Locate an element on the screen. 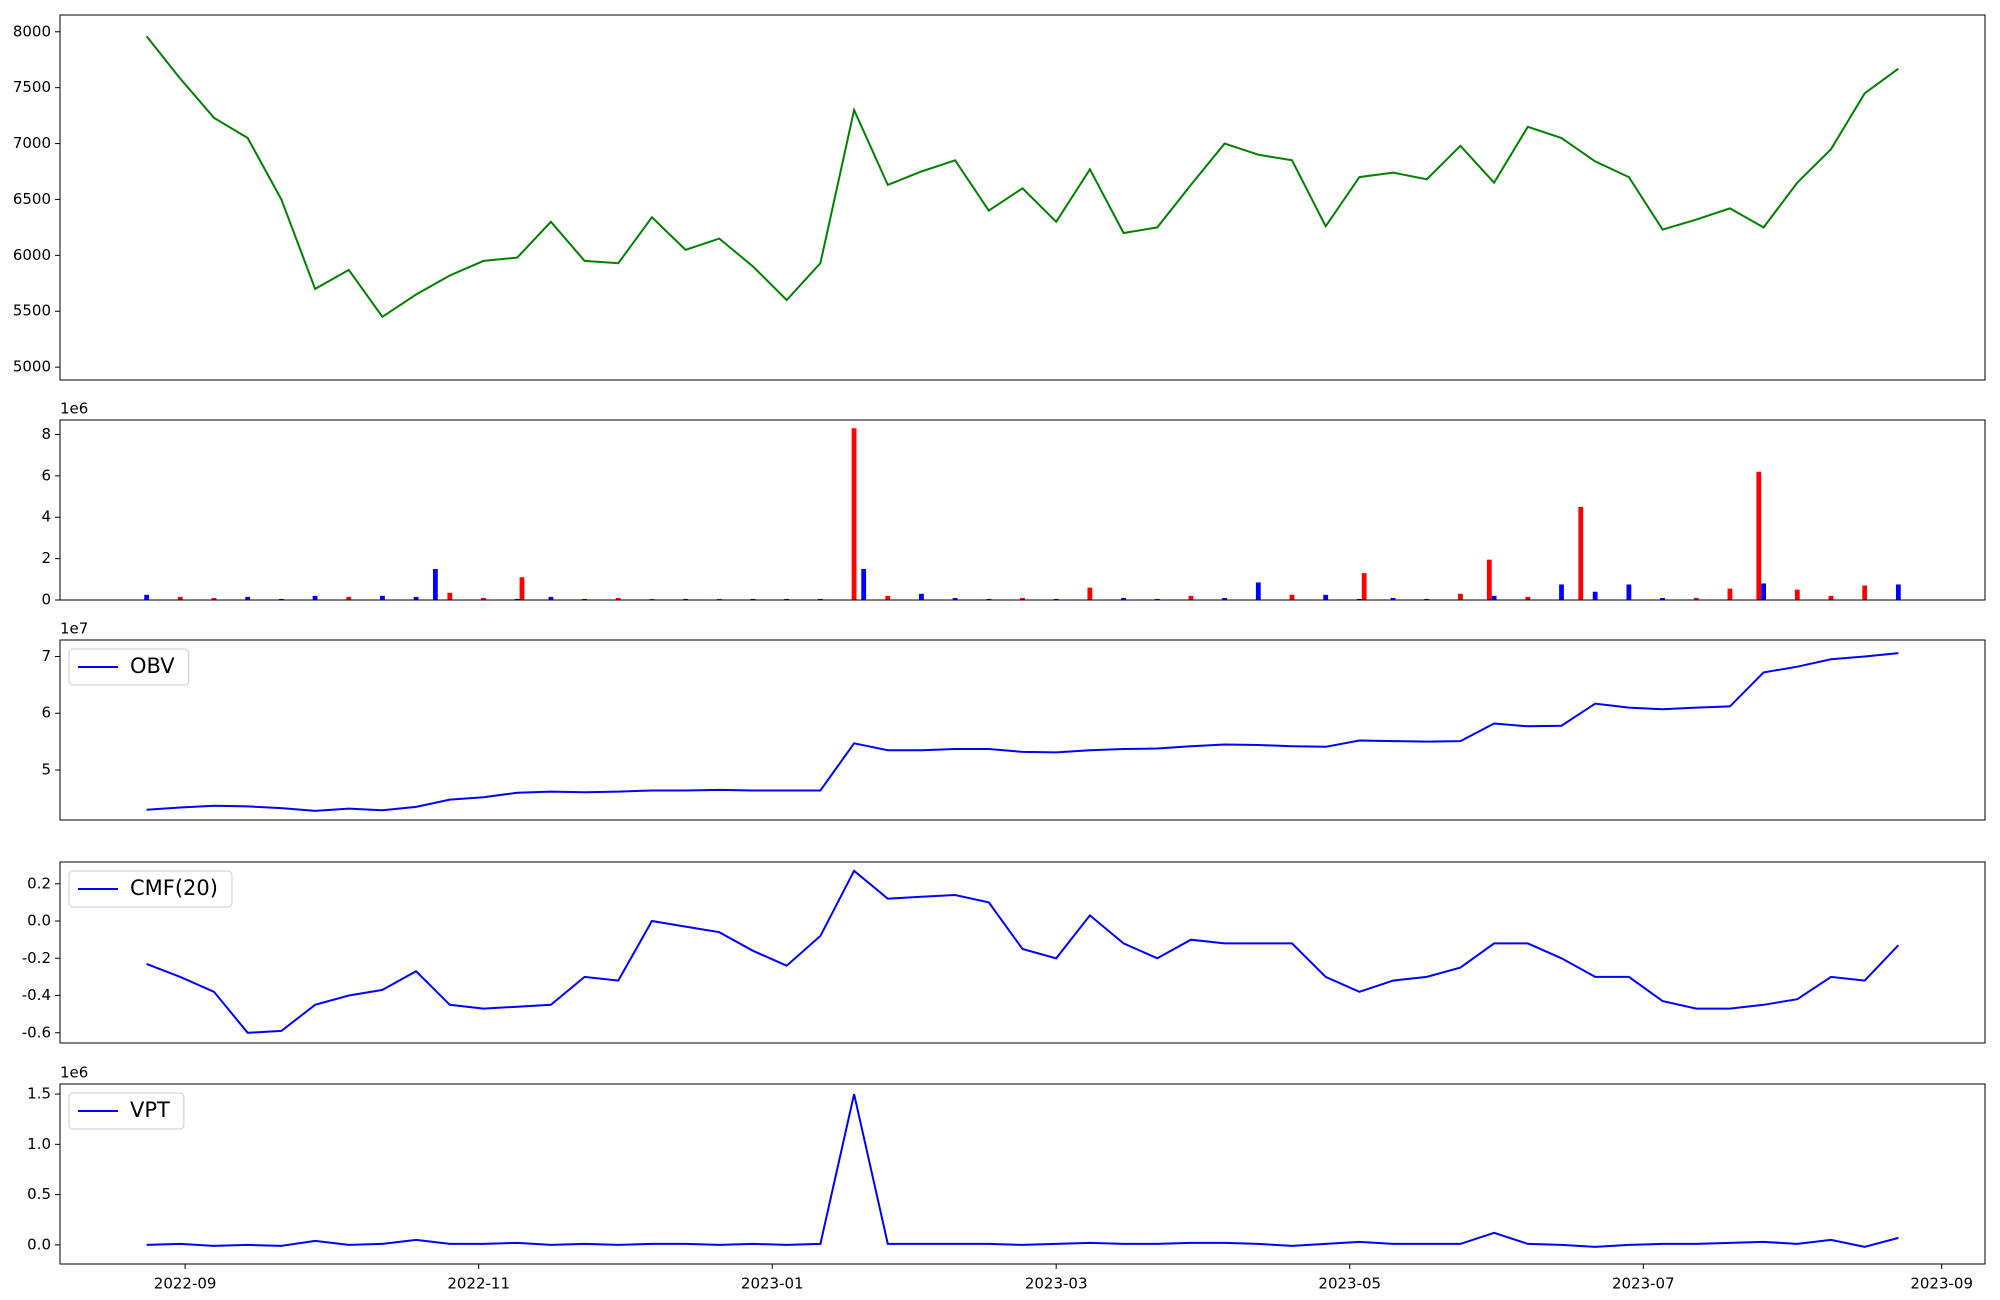 Image resolution: width=2000 pixels, height=1300 pixels. legend-label: VPT is located at coordinates (150, 1110).